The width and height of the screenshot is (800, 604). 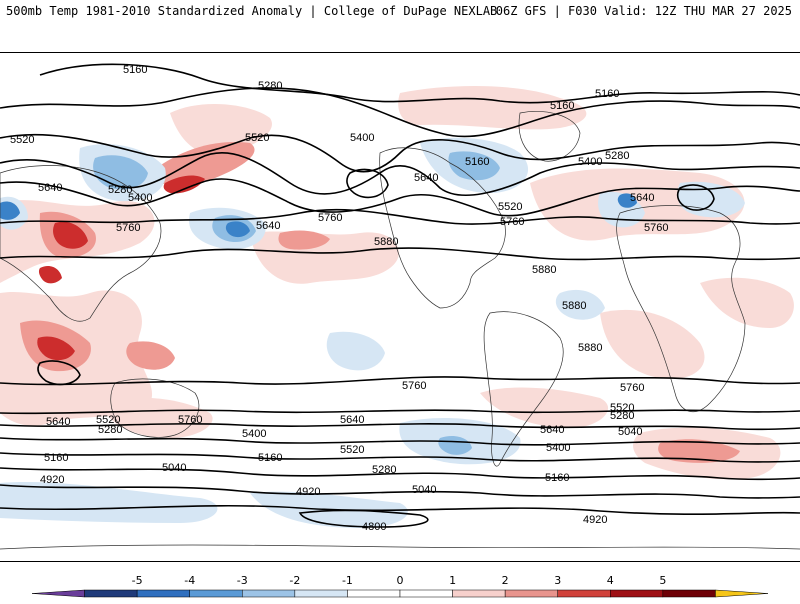 What do you see at coordinates (374, 527) in the screenshot?
I see `contour-label: 4800` at bounding box center [374, 527].